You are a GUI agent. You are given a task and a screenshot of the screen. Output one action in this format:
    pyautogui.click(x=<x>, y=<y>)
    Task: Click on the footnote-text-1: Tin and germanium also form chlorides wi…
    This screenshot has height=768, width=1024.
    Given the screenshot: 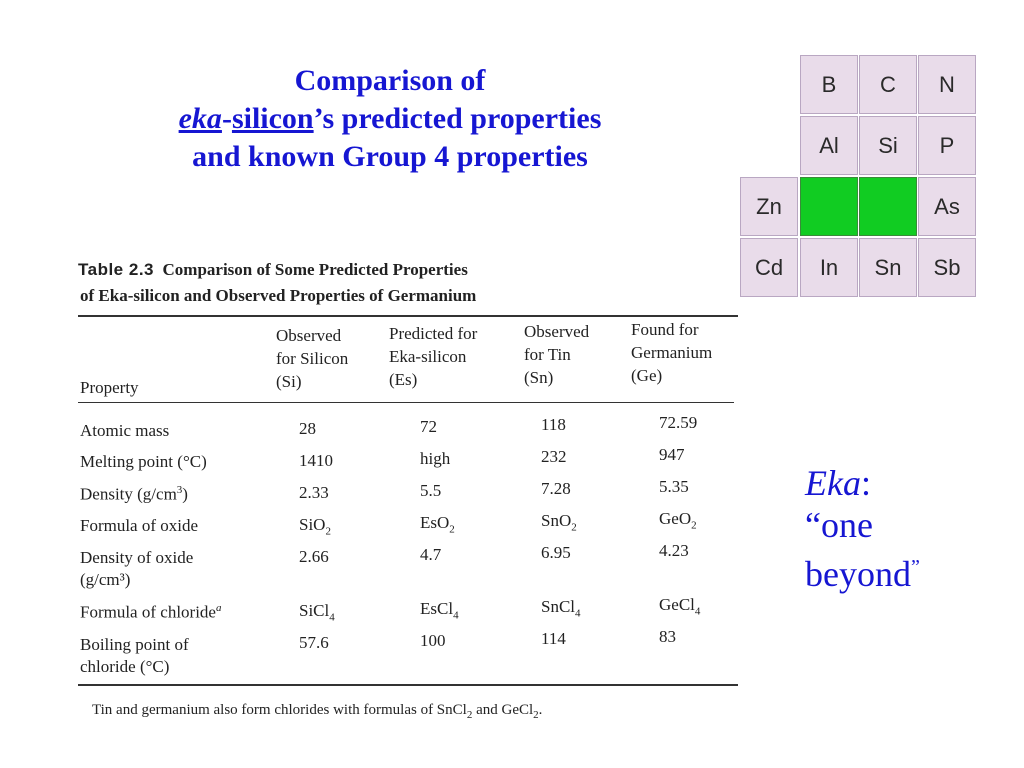 What is the action you would take?
    pyautogui.click(x=279, y=710)
    